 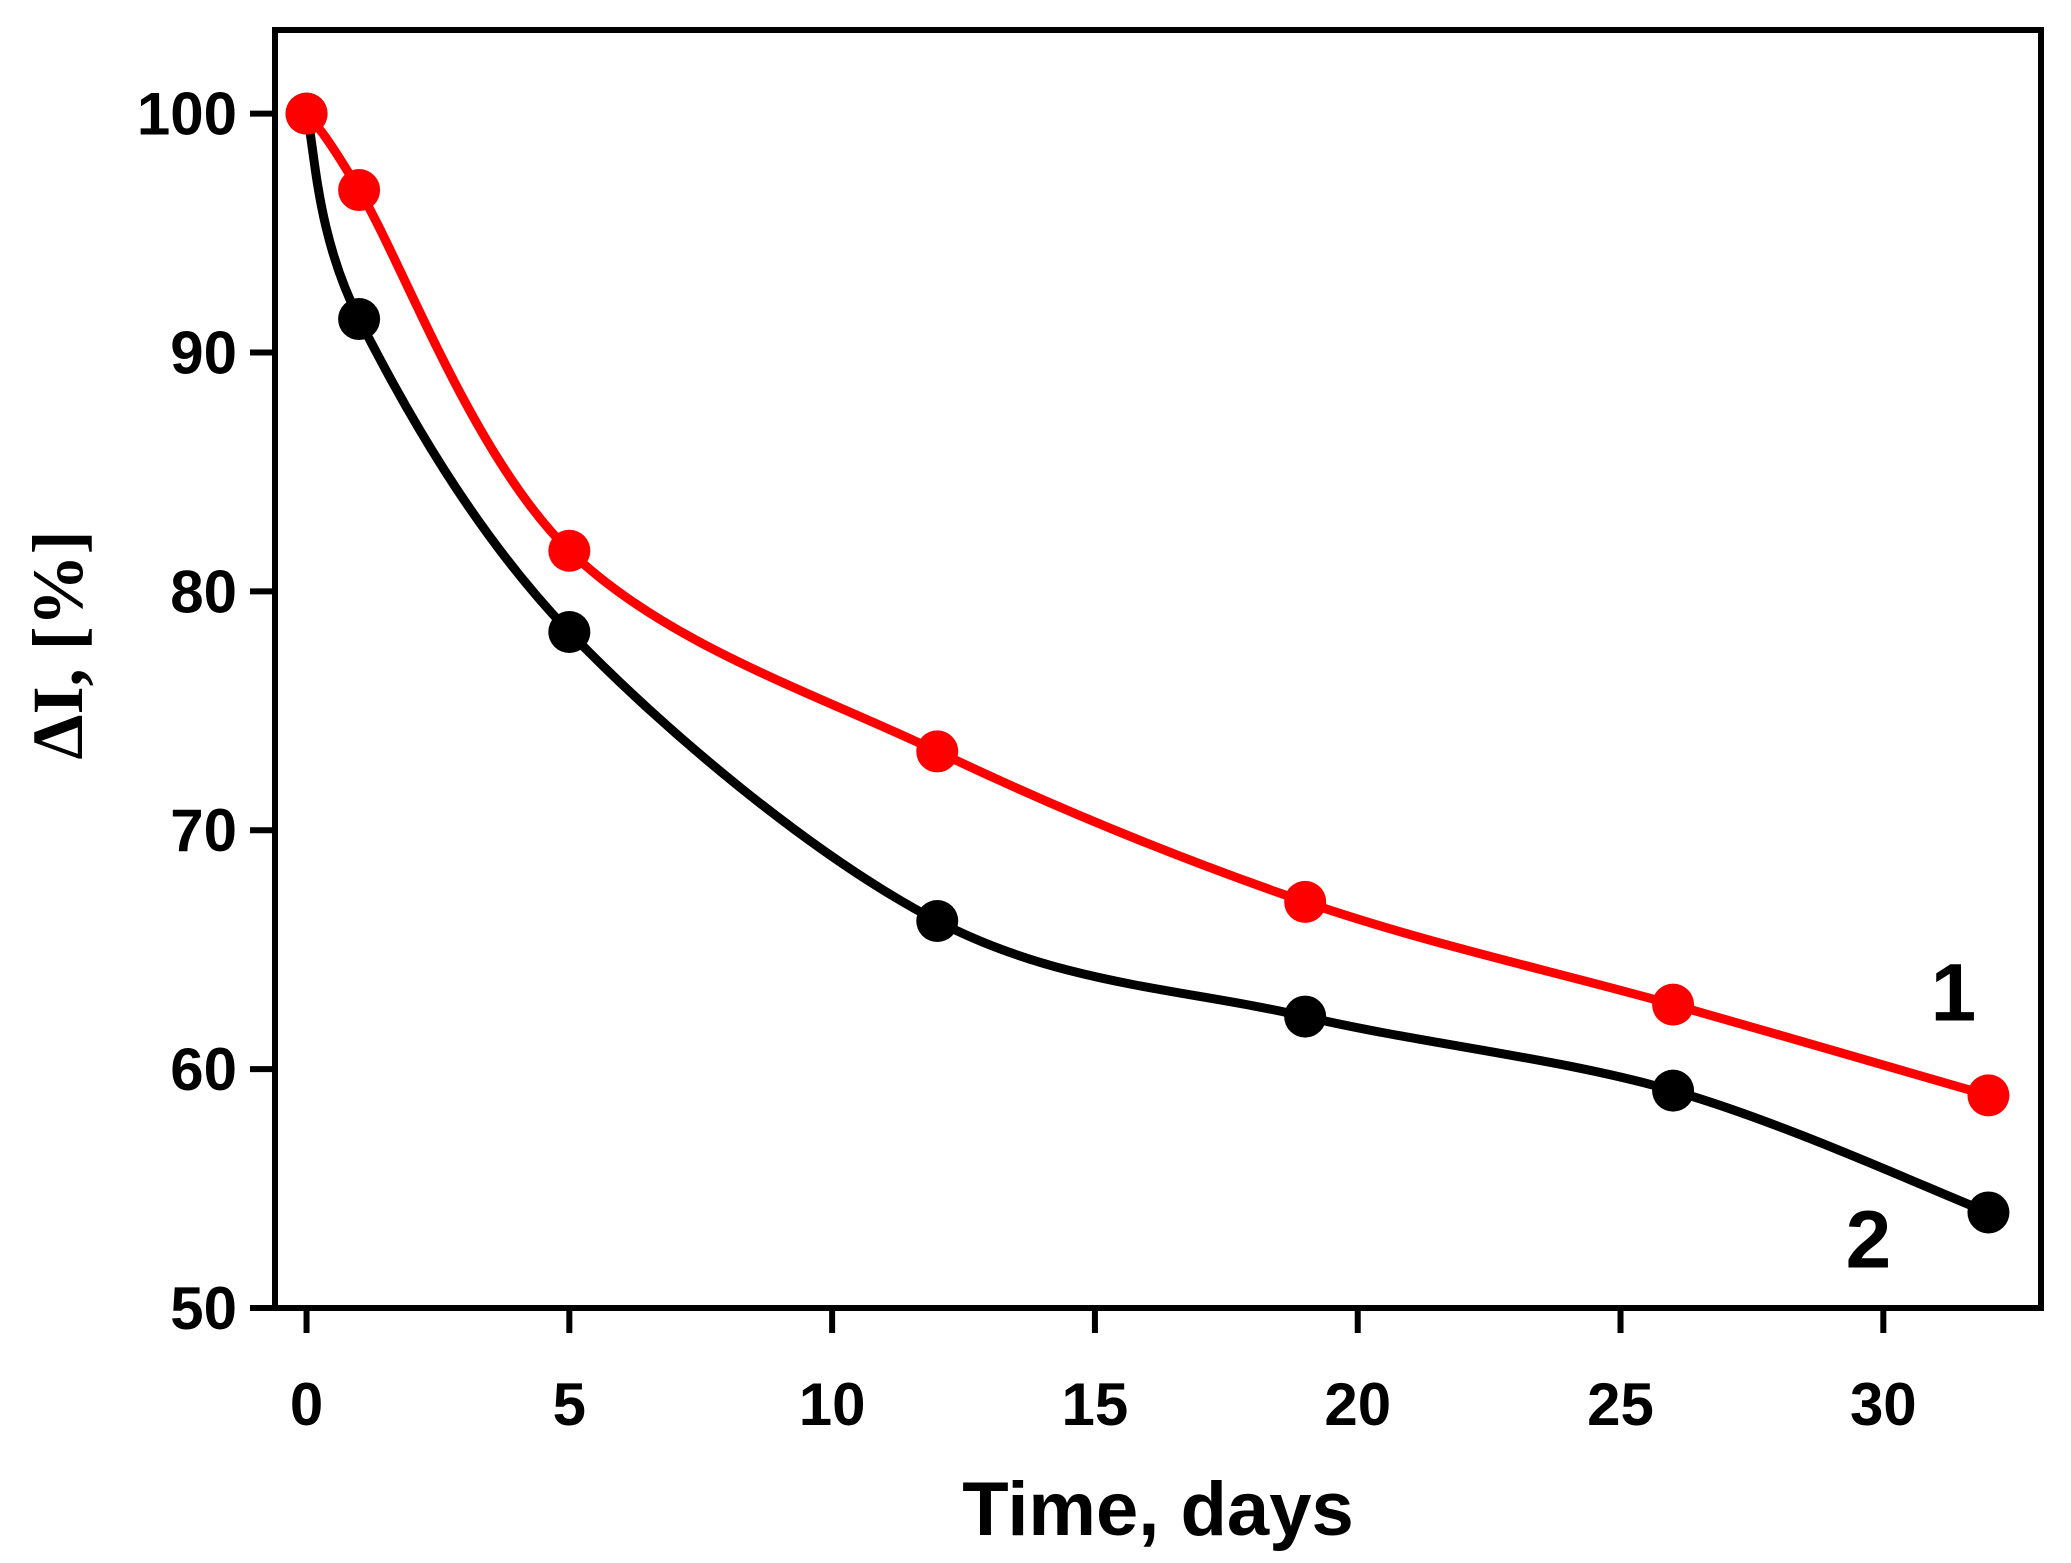 I want to click on x-tick-label-15: 15, so click(x=1095, y=1404).